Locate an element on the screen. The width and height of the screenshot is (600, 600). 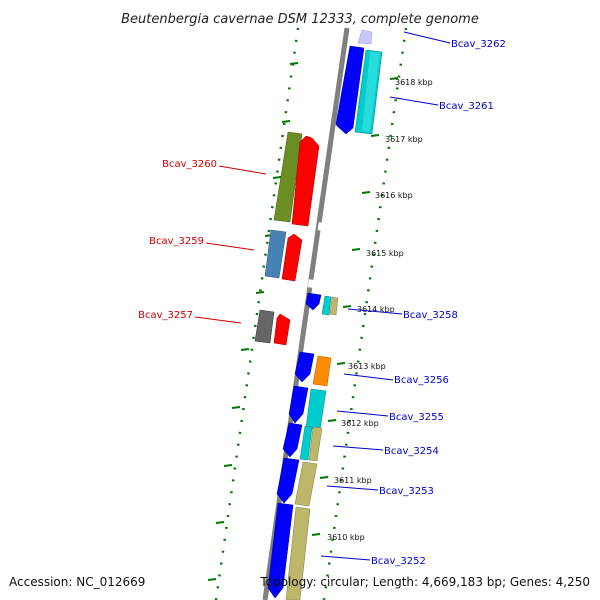
left-leader-lines is located at coordinates (230, 244).